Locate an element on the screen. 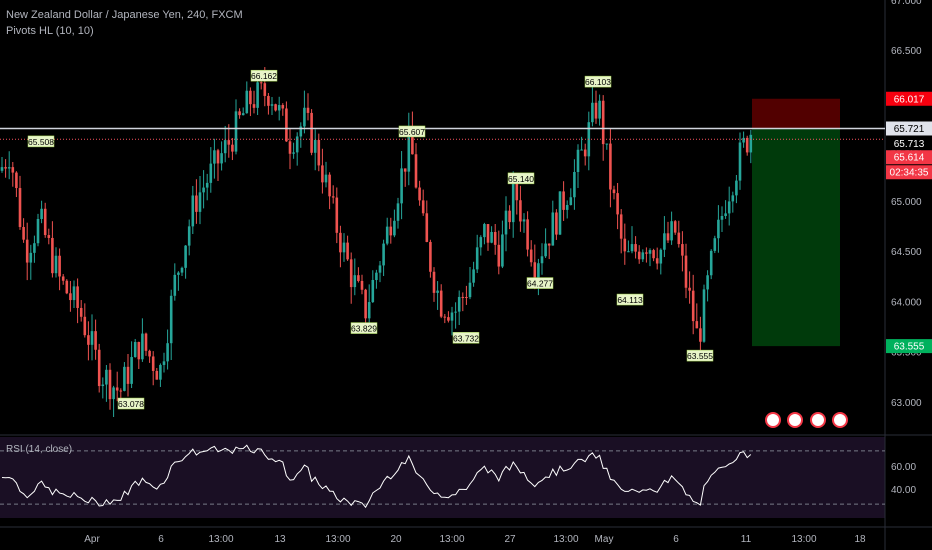  pivot-label: 63.829 is located at coordinates (364, 329).